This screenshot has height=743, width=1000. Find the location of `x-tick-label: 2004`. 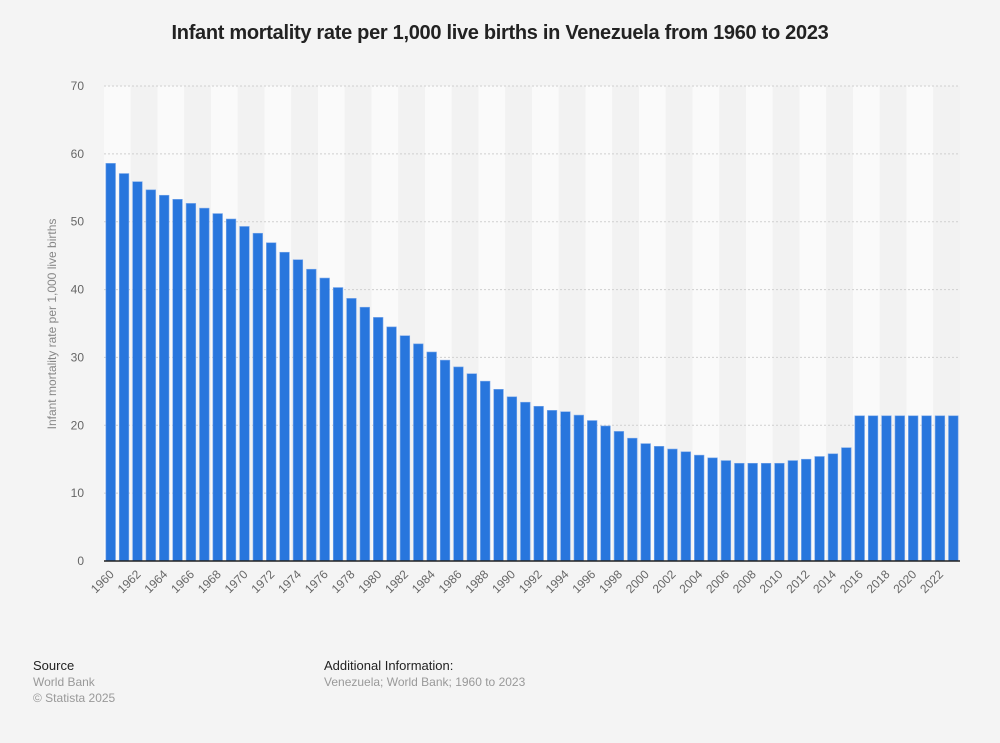

x-tick-label: 2004 is located at coordinates (691, 581).